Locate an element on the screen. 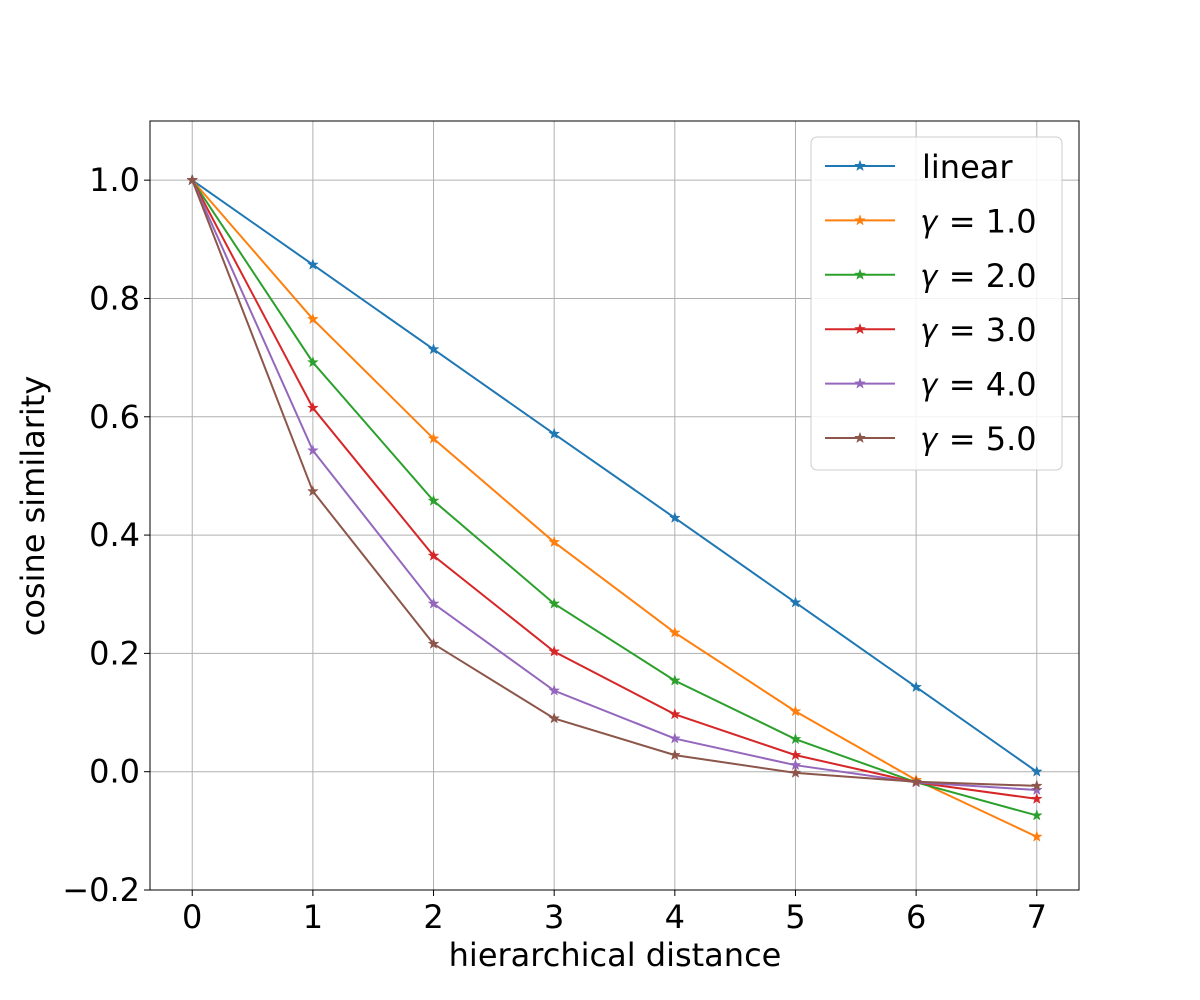 This screenshot has width=1200, height=1000. x-tick-label: 2 is located at coordinates (433, 917).